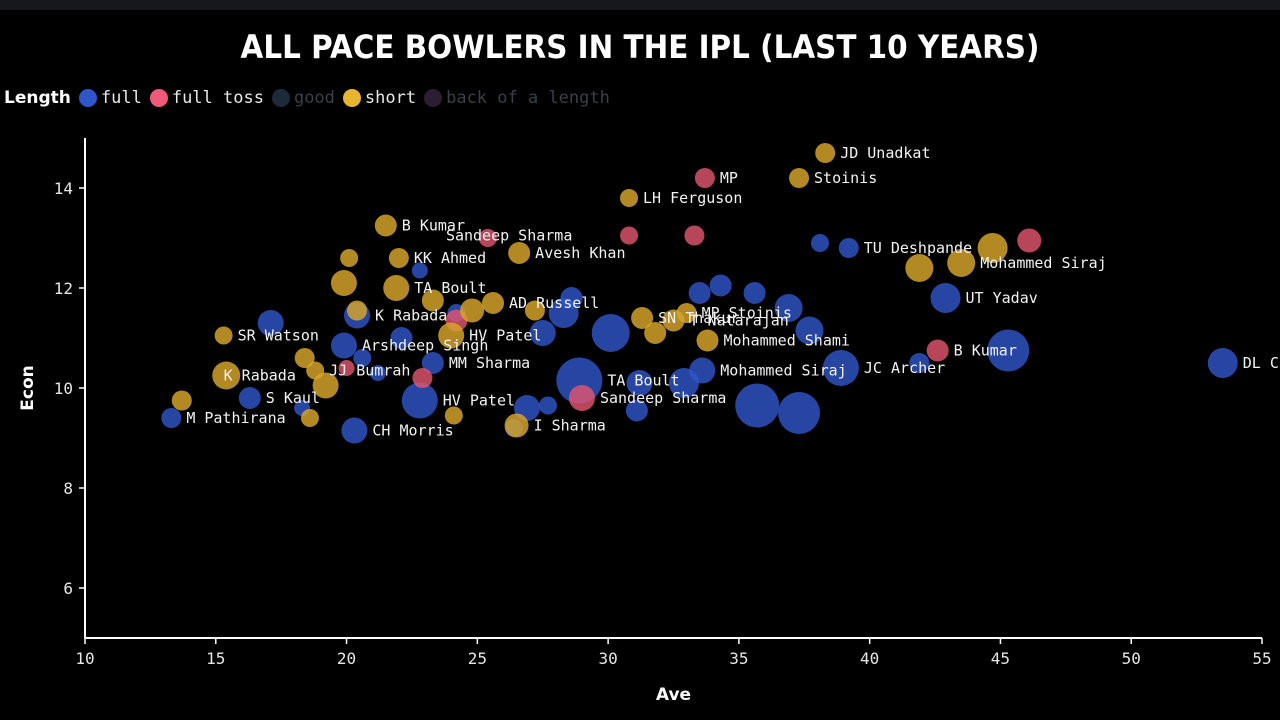 Image resolution: width=1280 pixels, height=720 pixels. Describe the element at coordinates (528, 98) in the screenshot. I see `legend-label-back-of-a-length: back of a length` at that location.